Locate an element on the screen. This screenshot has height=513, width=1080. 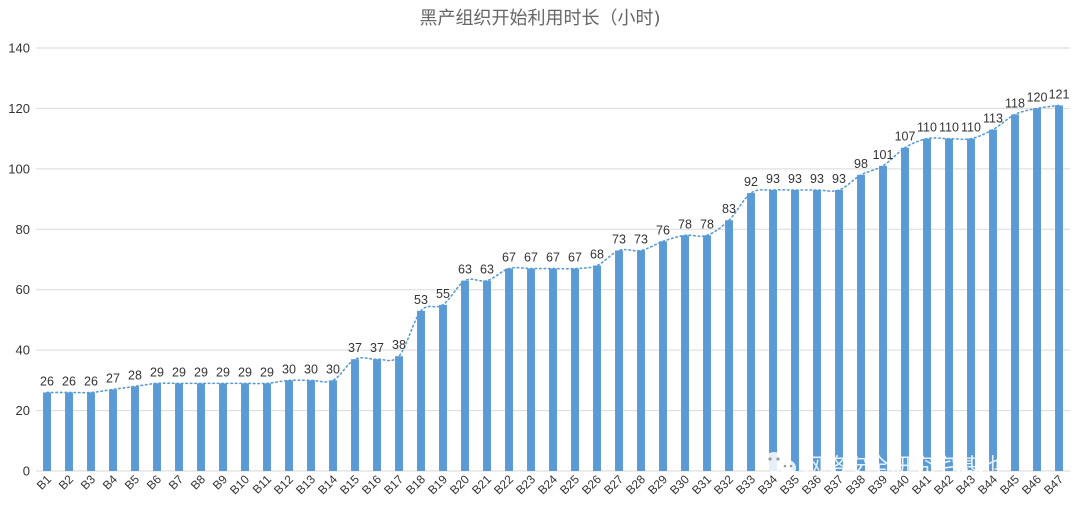
data-label: 113 is located at coordinates (993, 119).